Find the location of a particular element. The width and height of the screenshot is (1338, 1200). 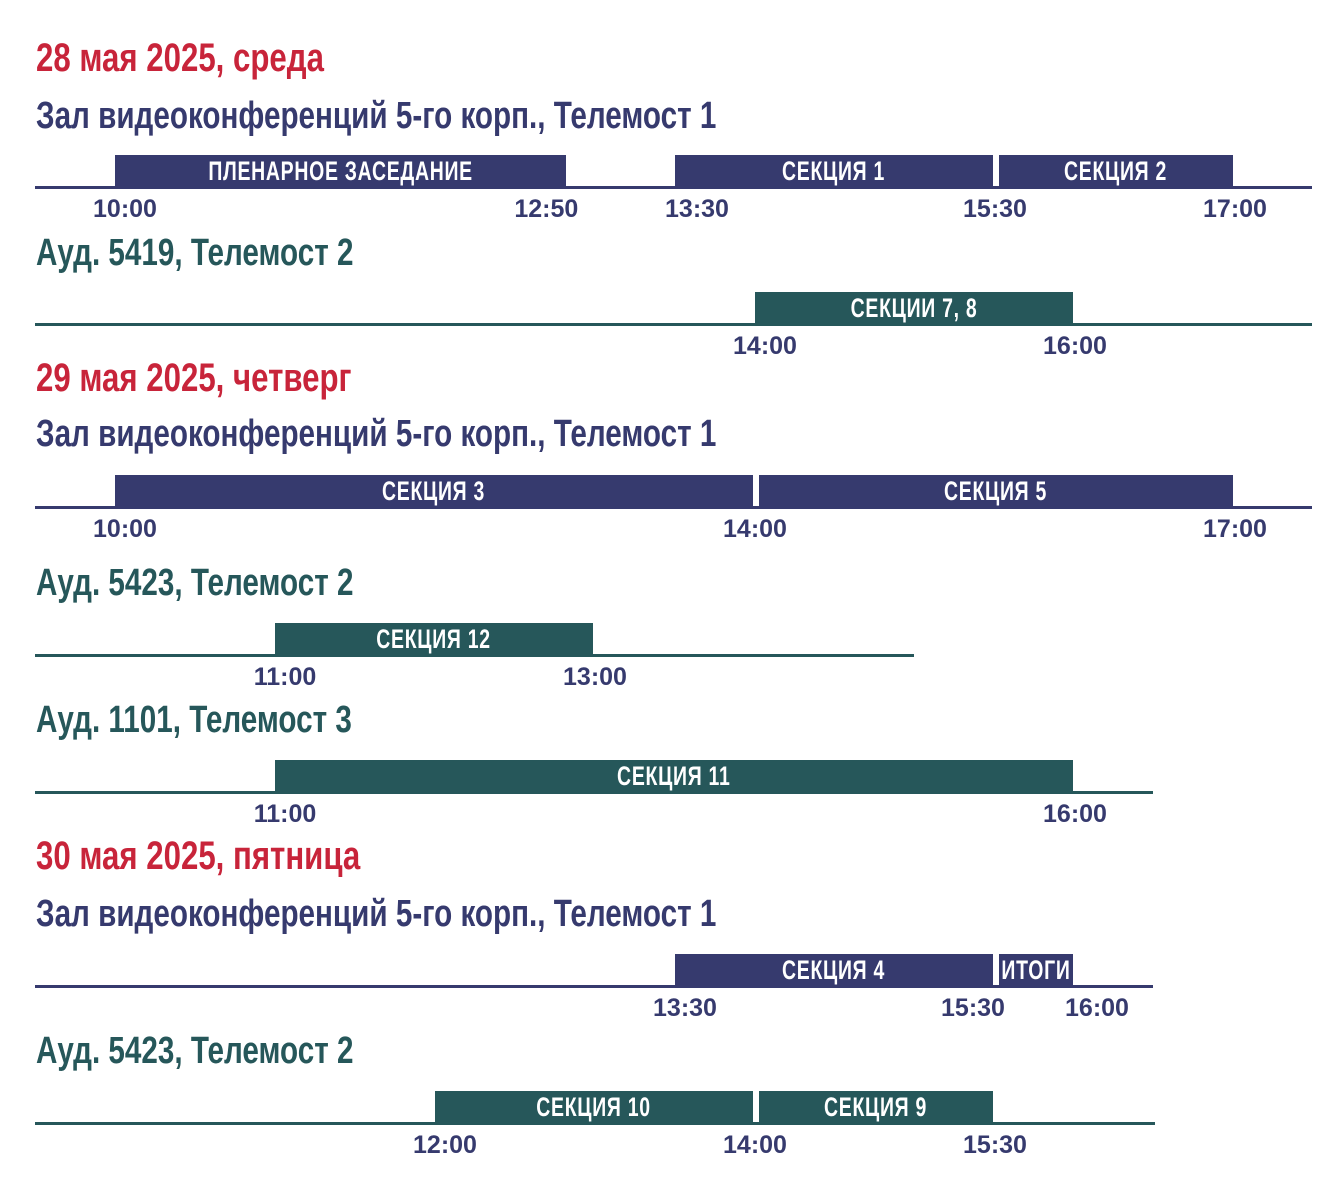

session-block: СЕКЦИЯ 1 is located at coordinates (834, 171).